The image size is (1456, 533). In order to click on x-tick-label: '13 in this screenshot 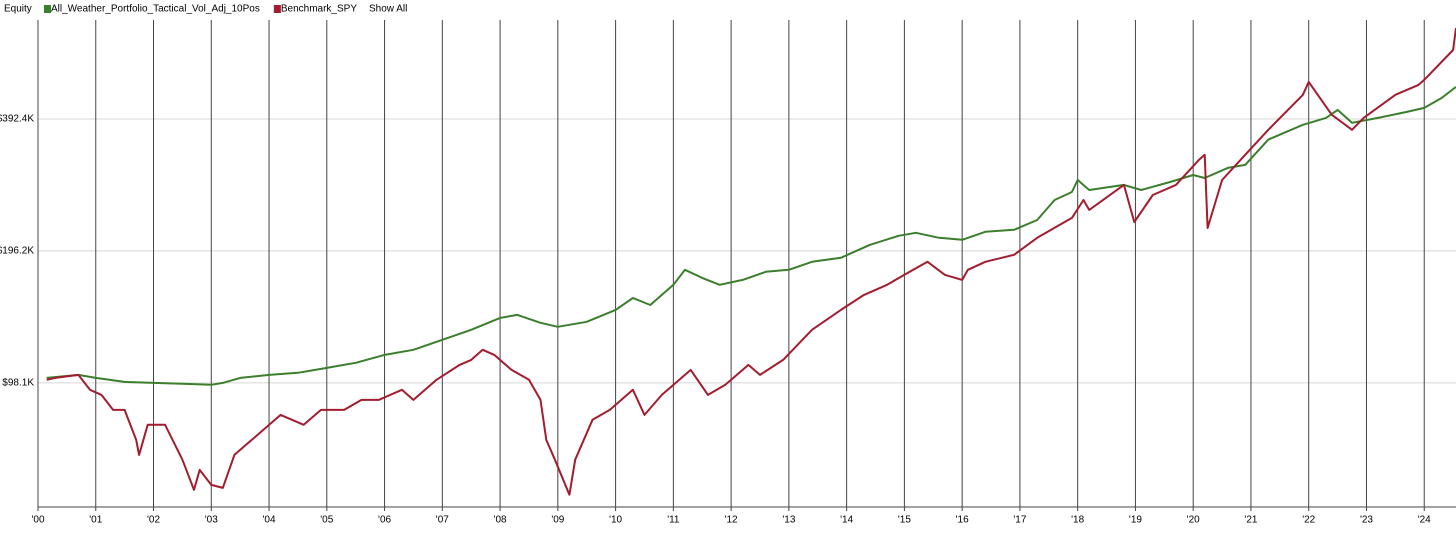, I will do `click(788, 520)`.